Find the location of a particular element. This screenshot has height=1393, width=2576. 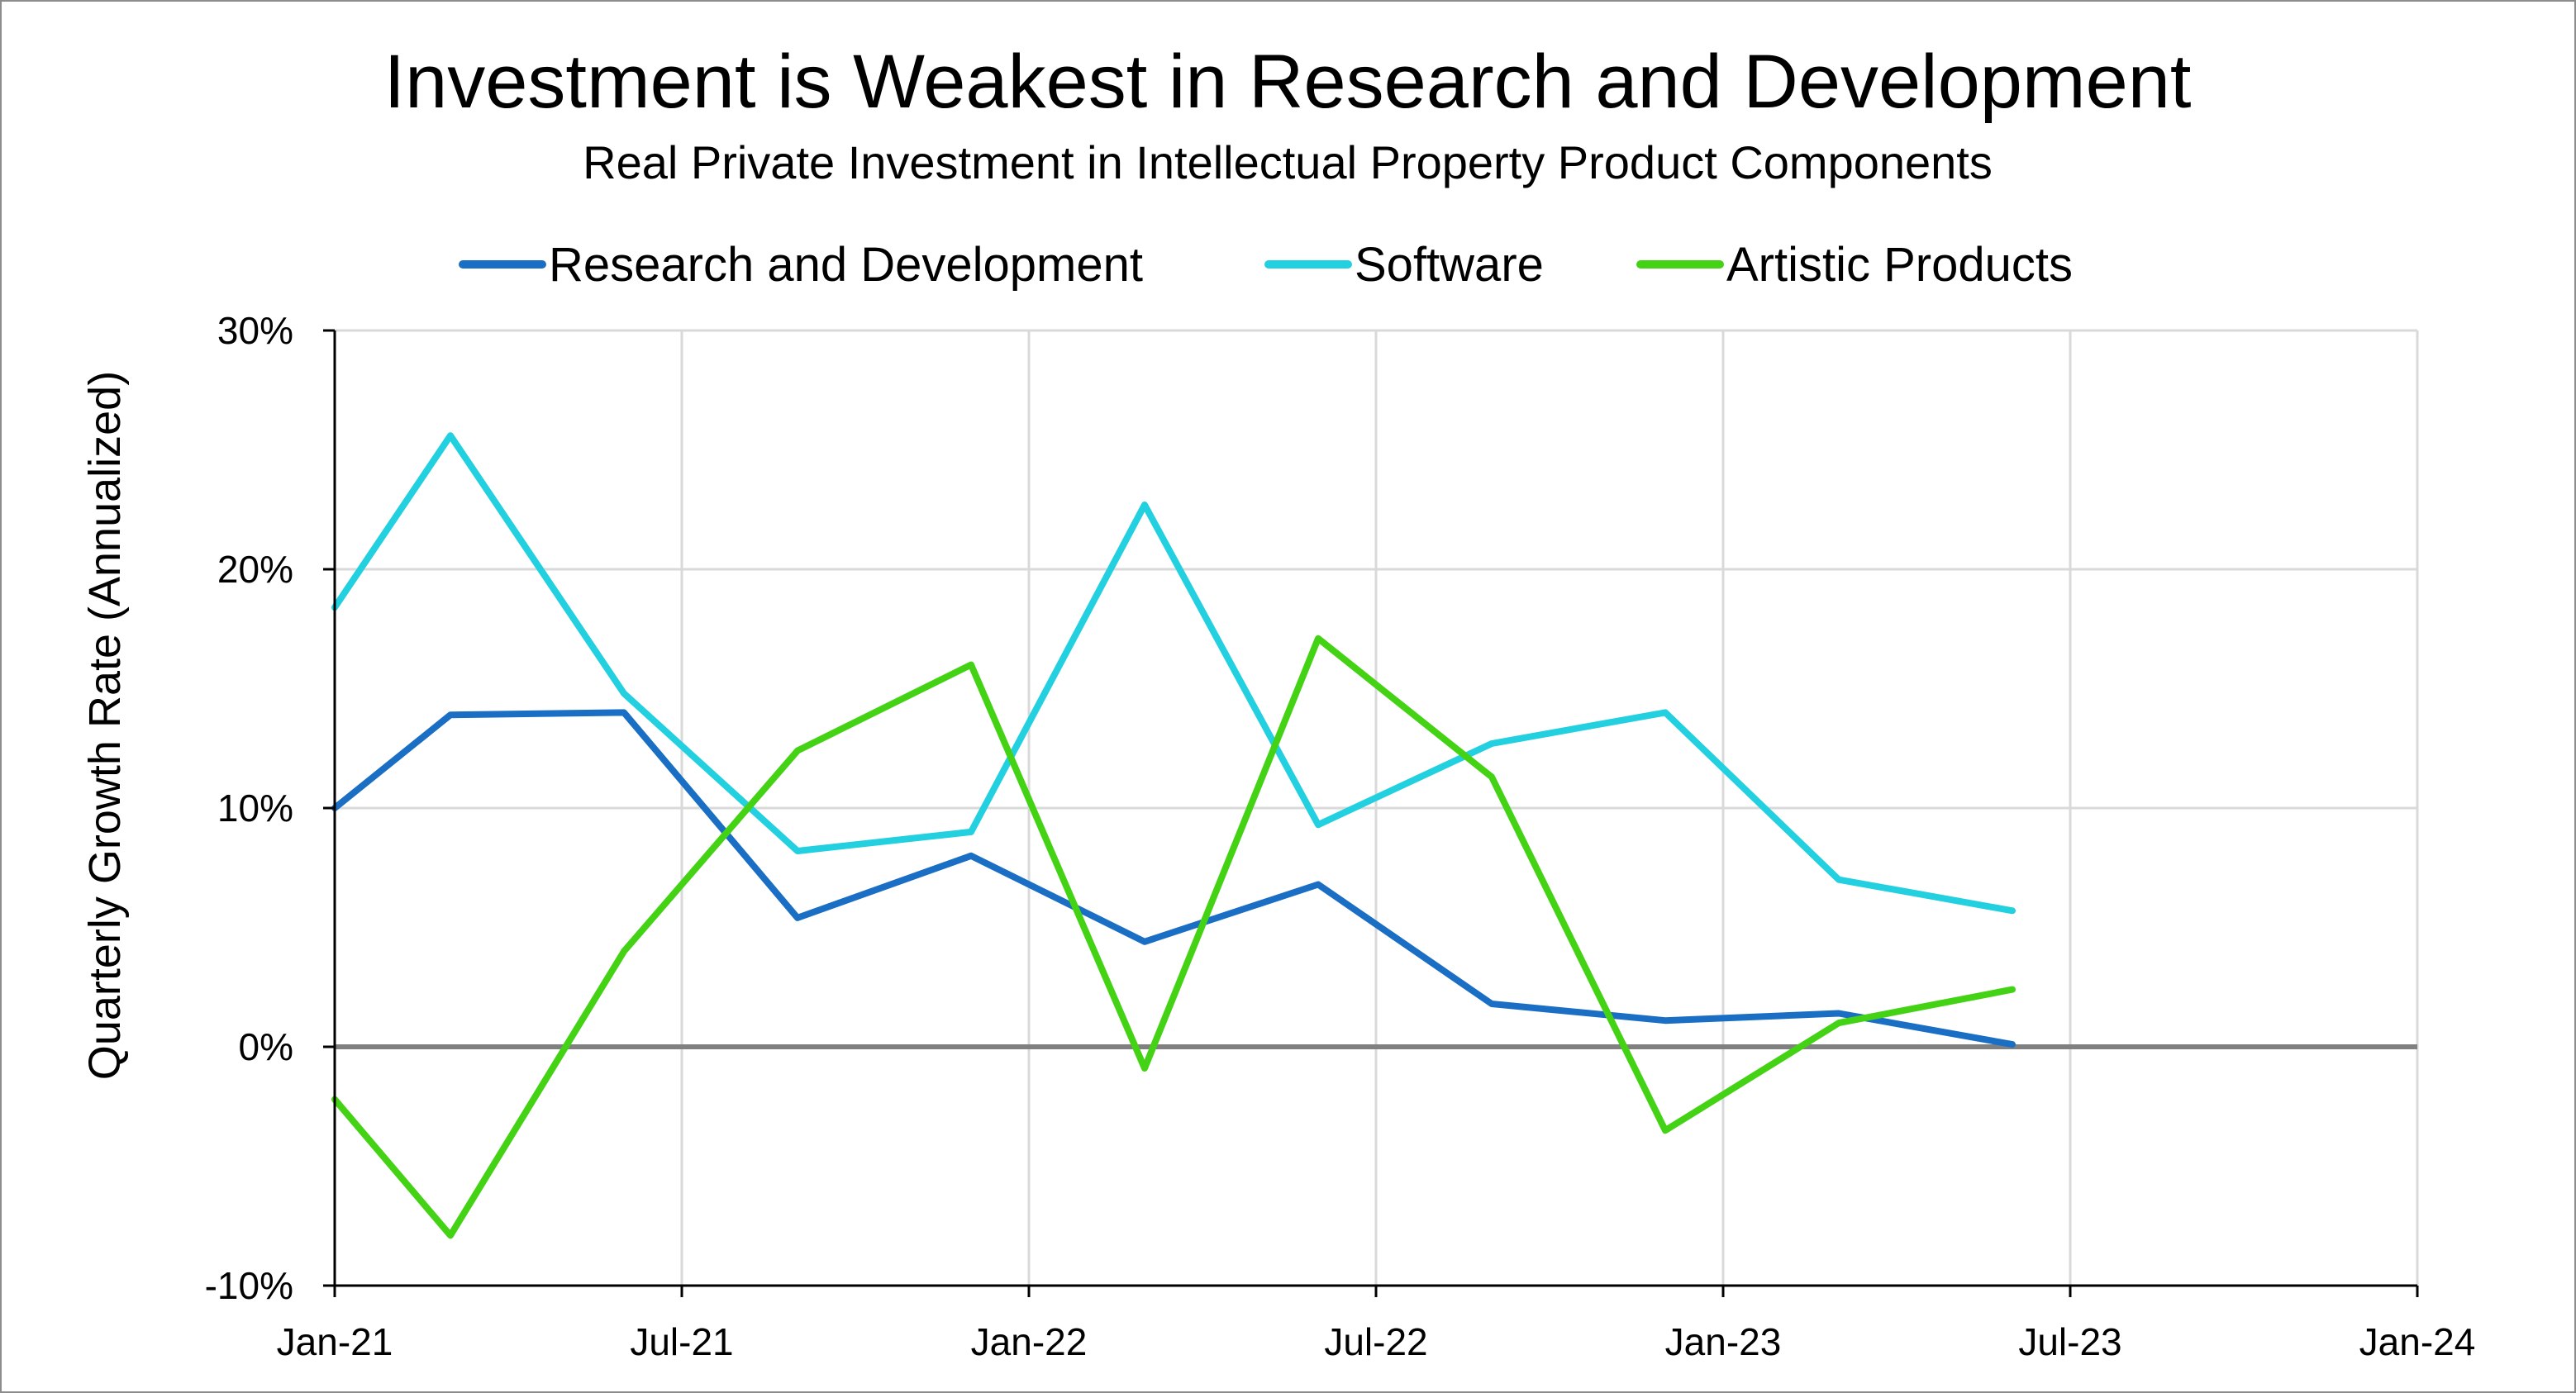

legend-label: Research and Development is located at coordinates (846, 265).